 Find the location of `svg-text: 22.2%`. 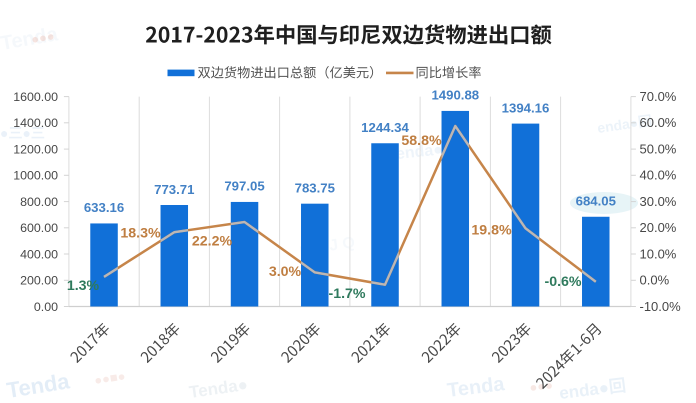

svg-text: 22.2% is located at coordinates (212, 242).